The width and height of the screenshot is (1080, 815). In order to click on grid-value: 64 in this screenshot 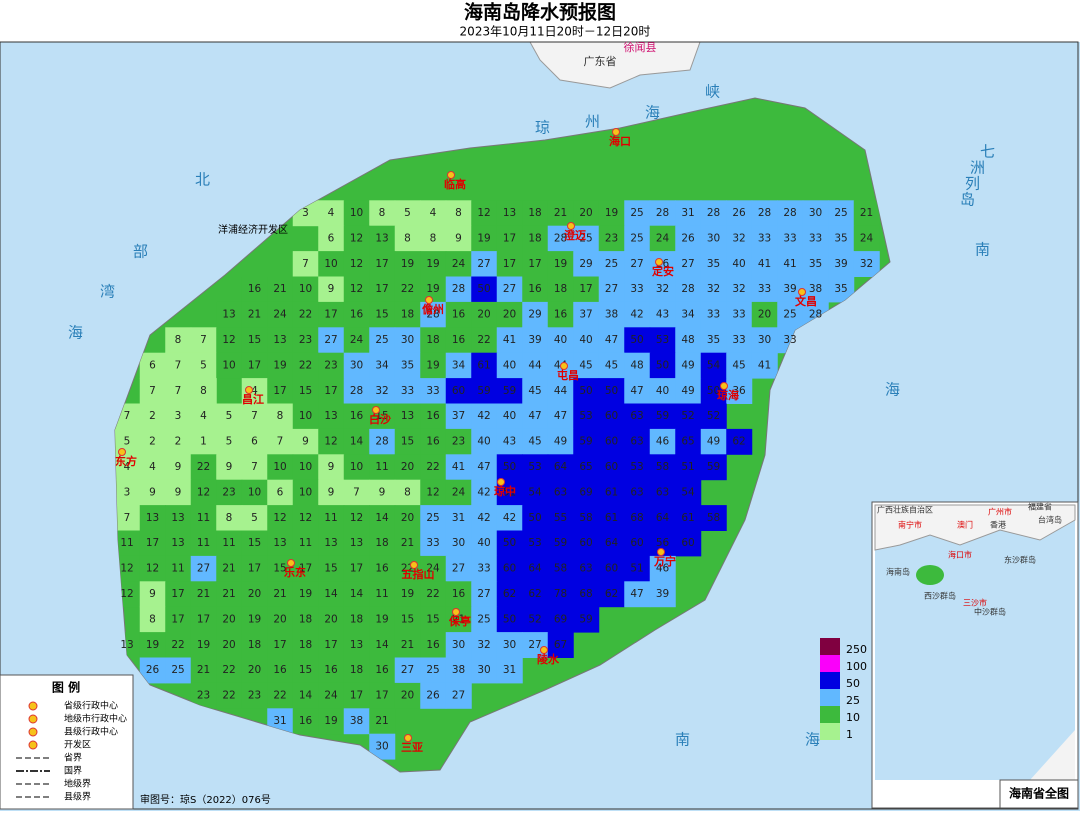, I will do `click(612, 543)`.